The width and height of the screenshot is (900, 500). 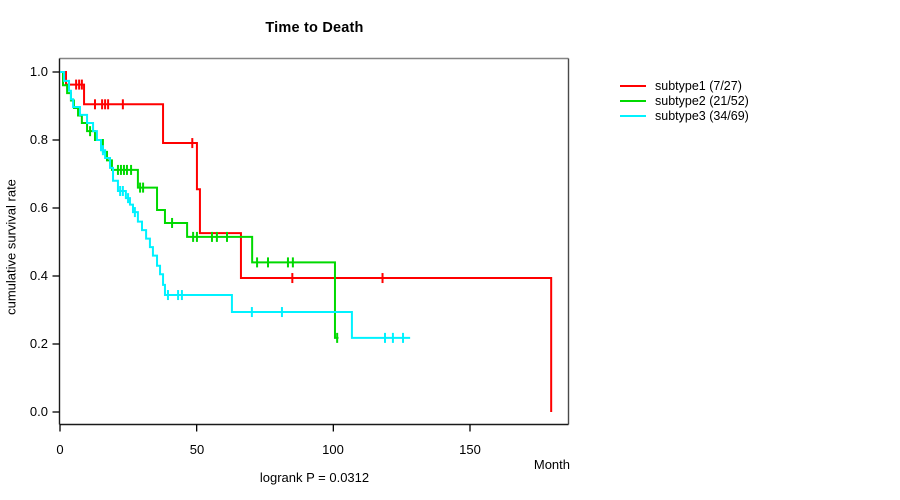 I want to click on legend-label: subtype2 (21/52), so click(x=702, y=100).